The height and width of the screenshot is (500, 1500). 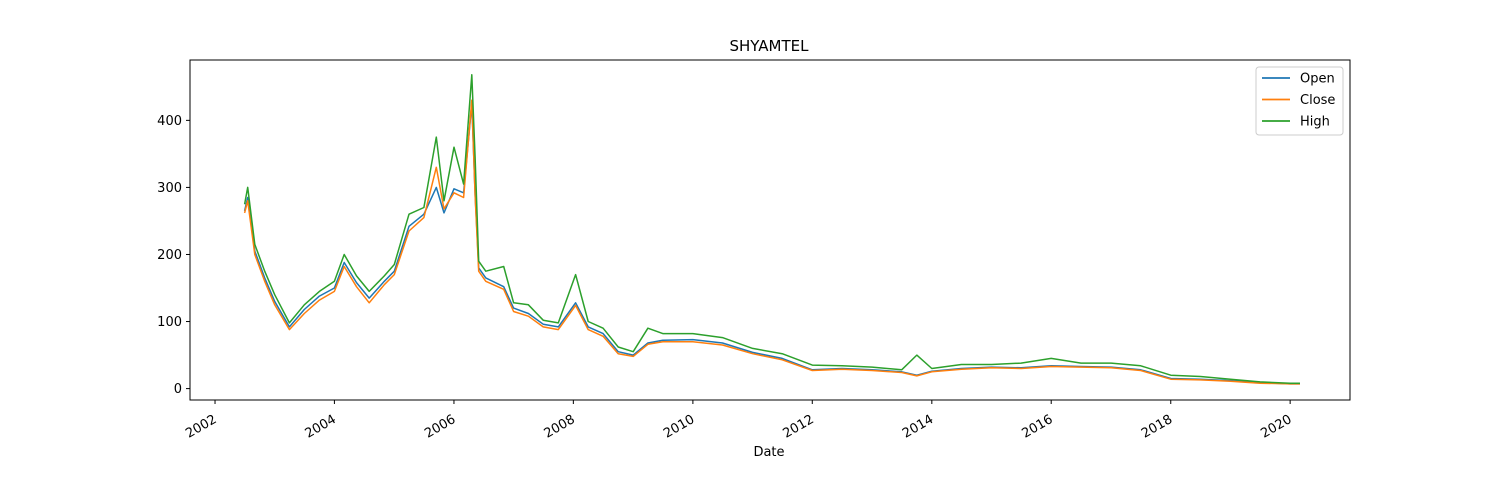 I want to click on x-tick-label: 2008, so click(x=560, y=427).